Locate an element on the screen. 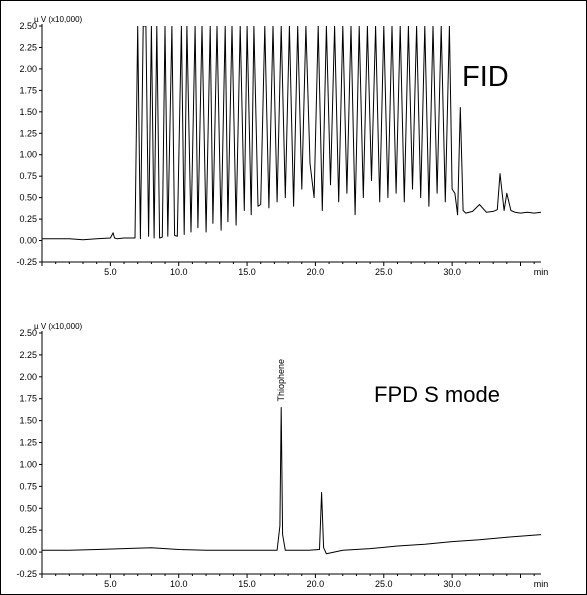 The height and width of the screenshot is (595, 587). detector-label: FPD S mode is located at coordinates (437, 394).